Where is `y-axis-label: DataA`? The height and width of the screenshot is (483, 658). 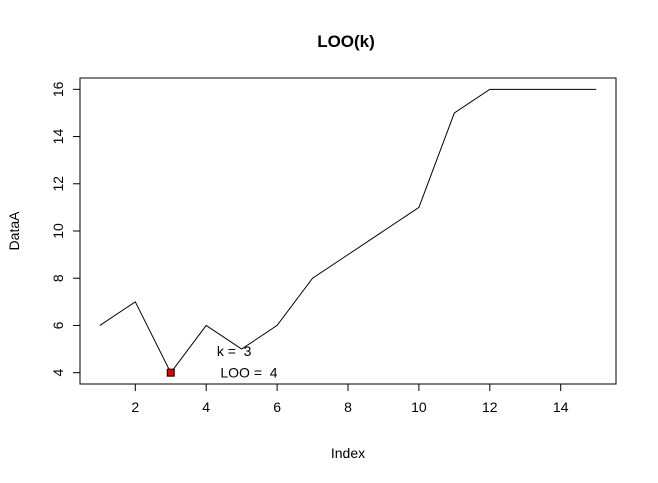
y-axis-label: DataA is located at coordinates (14, 231).